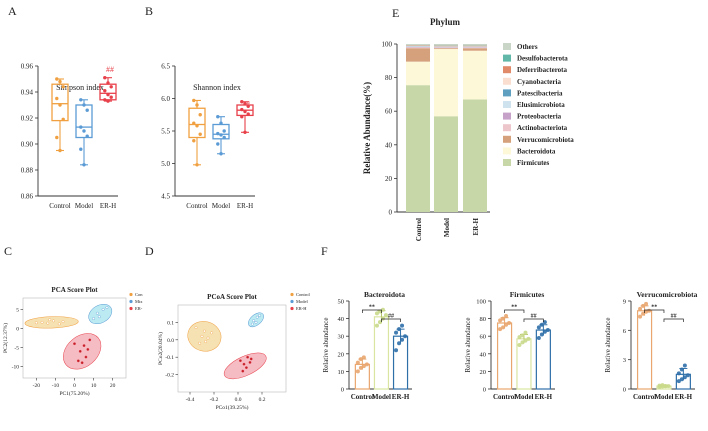  I want to click on chart-D-legend-marker, so click(292, 301).